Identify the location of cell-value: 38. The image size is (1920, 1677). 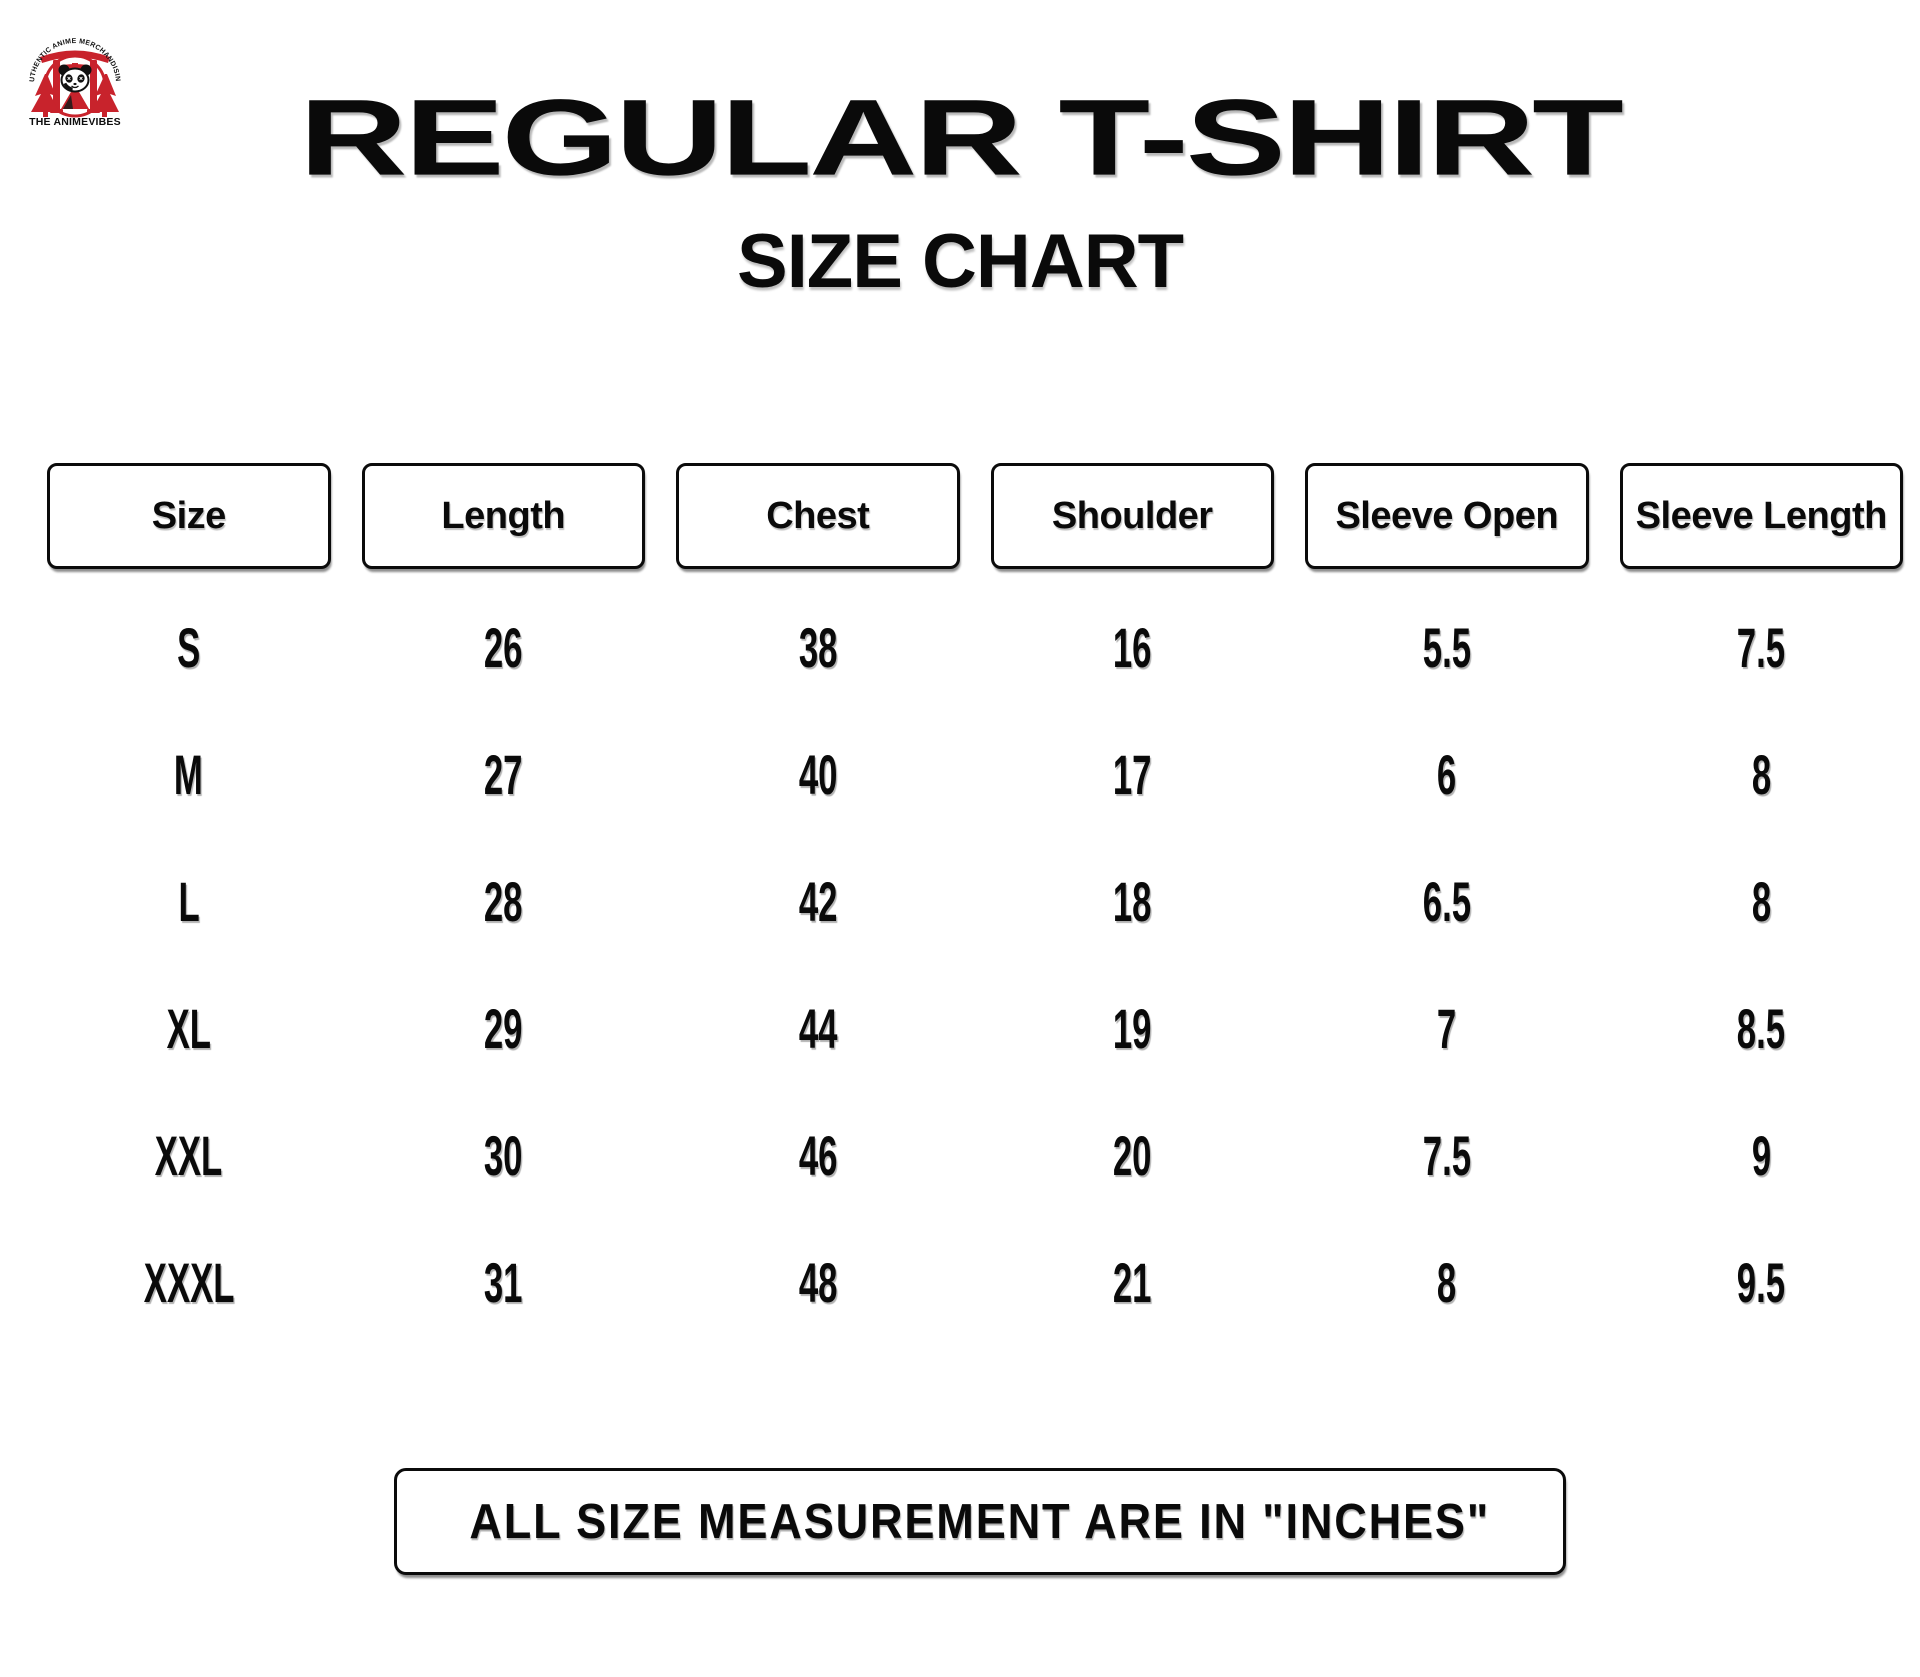
(818, 647).